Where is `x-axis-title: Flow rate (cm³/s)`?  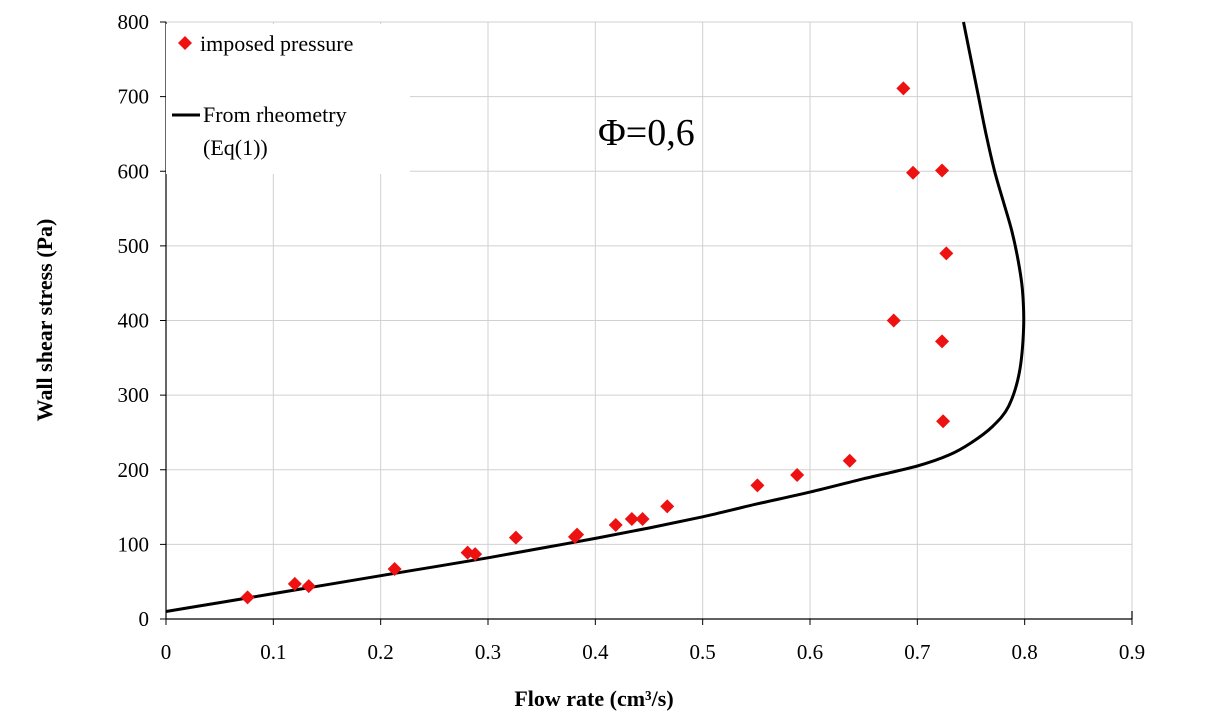 x-axis-title: Flow rate (cm³/s) is located at coordinates (593, 698).